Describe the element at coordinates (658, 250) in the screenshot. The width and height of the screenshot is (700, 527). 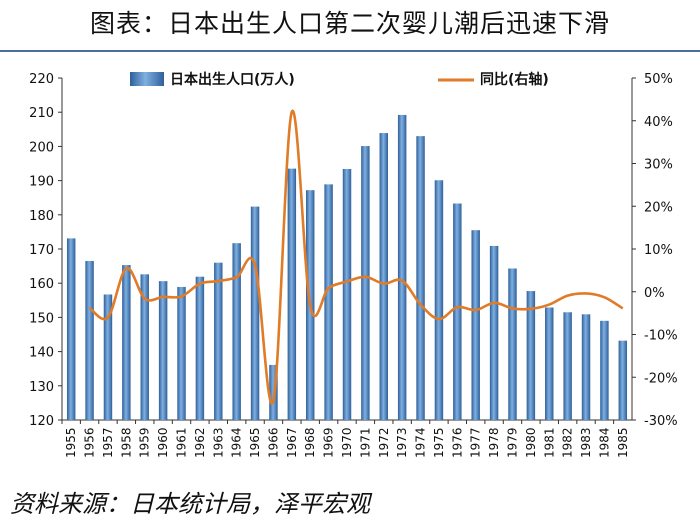
I see `y2-tick-label: 10%` at that location.